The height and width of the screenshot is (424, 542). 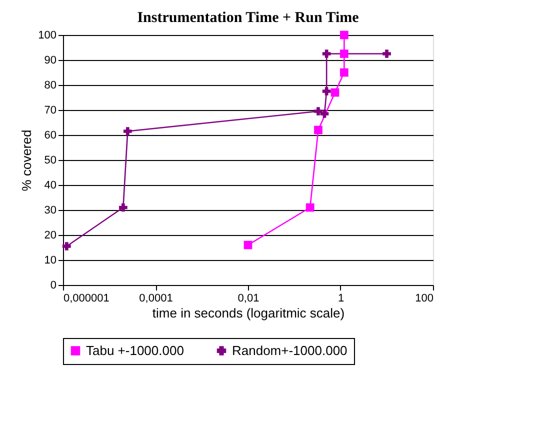 I want to click on y-tick-label: 0, so click(x=53, y=286).